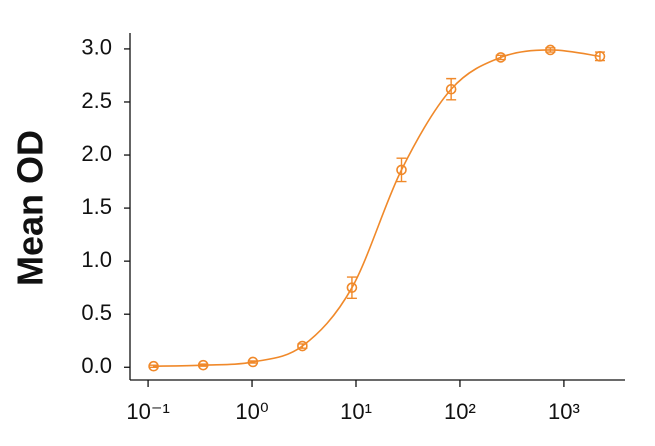 The width and height of the screenshot is (655, 446). I want to click on x-tick-label: 10¹, so click(356, 411).